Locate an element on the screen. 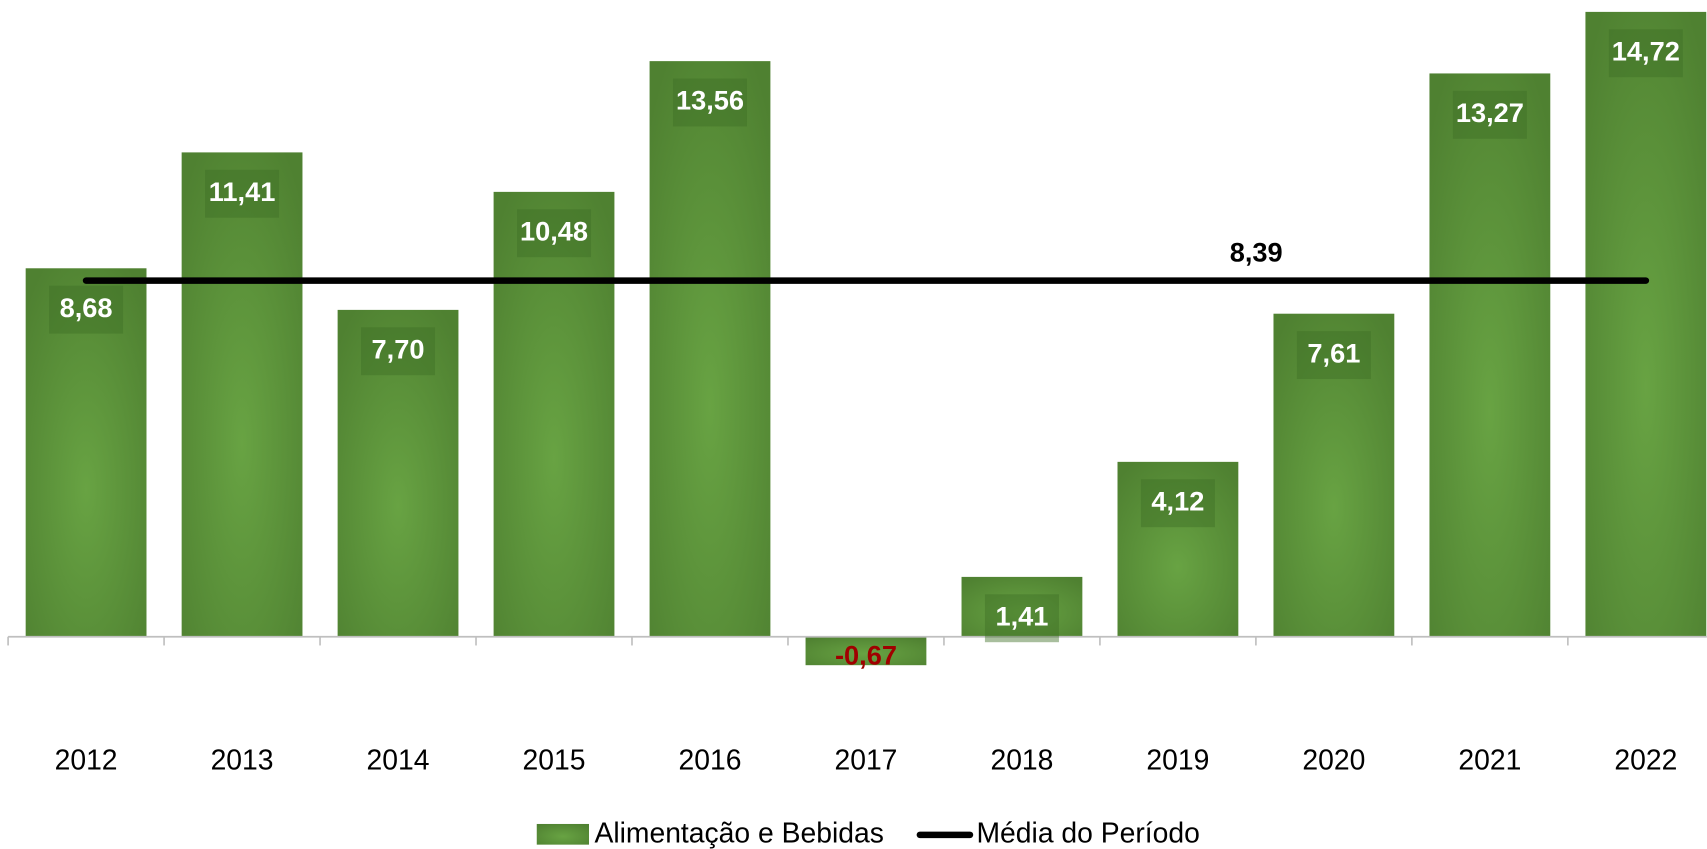 The width and height of the screenshot is (1707, 849). x-tick-label: 2014 is located at coordinates (398, 759).